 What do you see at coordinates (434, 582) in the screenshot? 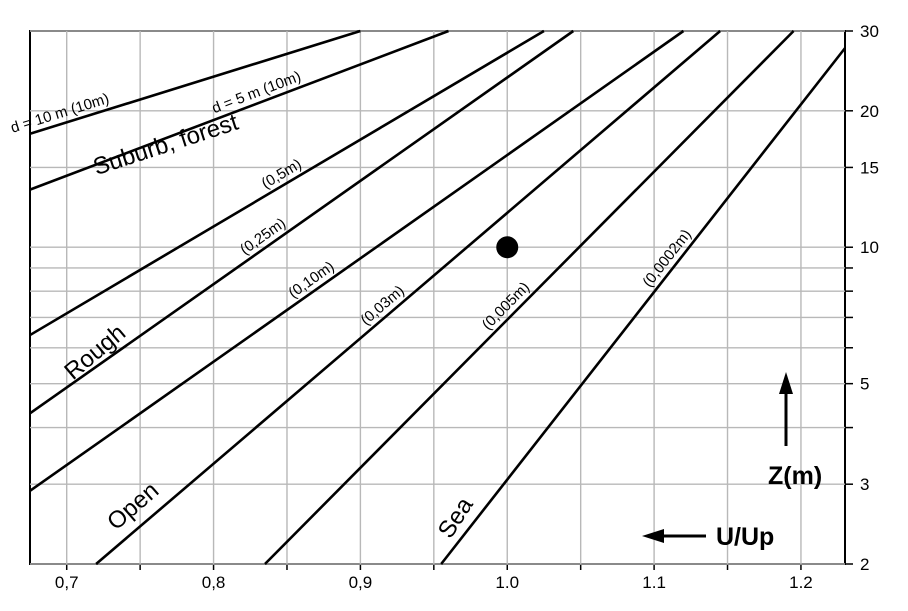
I see `x-tick-labels: 0,7 0,8 0,9 1.0 1.1 1.2` at bounding box center [434, 582].